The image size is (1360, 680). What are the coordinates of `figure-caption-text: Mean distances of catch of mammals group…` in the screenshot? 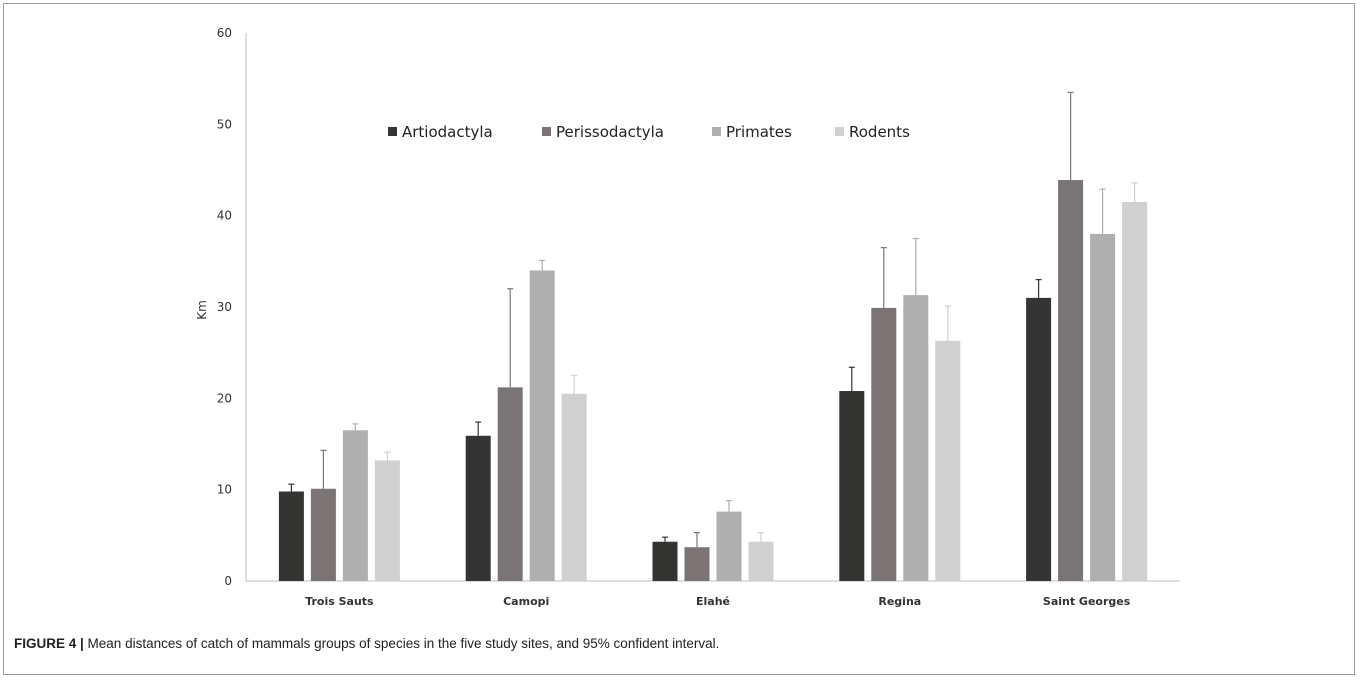 It's located at (401, 643).